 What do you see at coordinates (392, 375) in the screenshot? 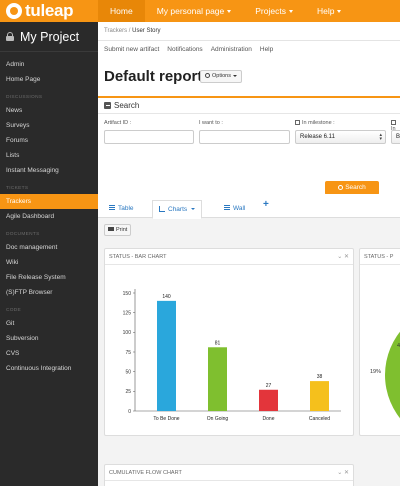
I see `pie-slice-green` at bounding box center [392, 375].